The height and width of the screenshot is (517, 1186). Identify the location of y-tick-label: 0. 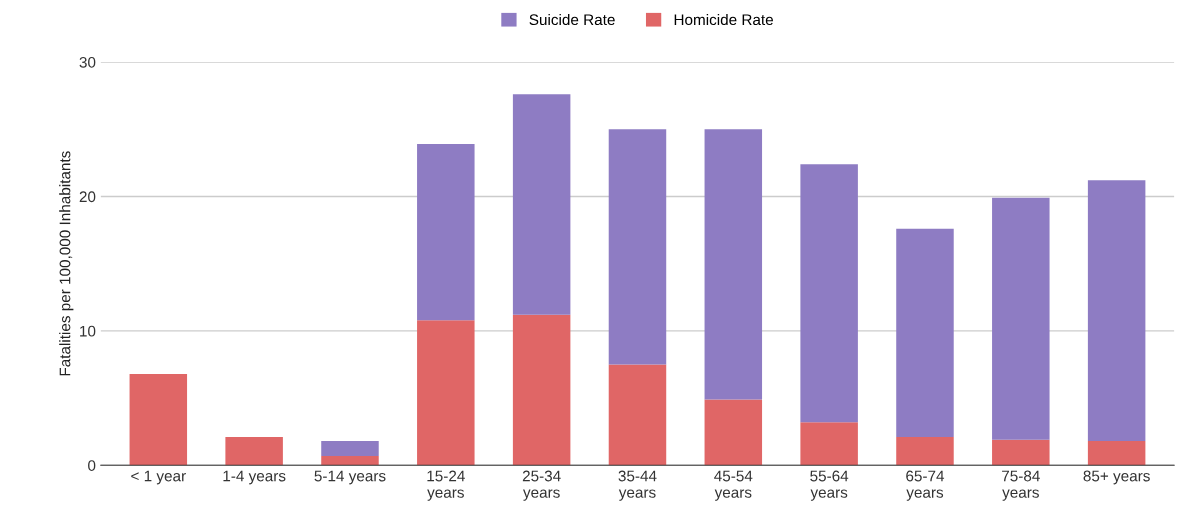
(92, 465).